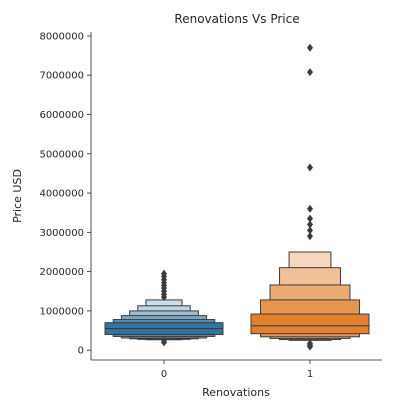 The width and height of the screenshot is (420, 409). What do you see at coordinates (61, 311) in the screenshot?
I see `y-tick-label: 1000000` at bounding box center [61, 311].